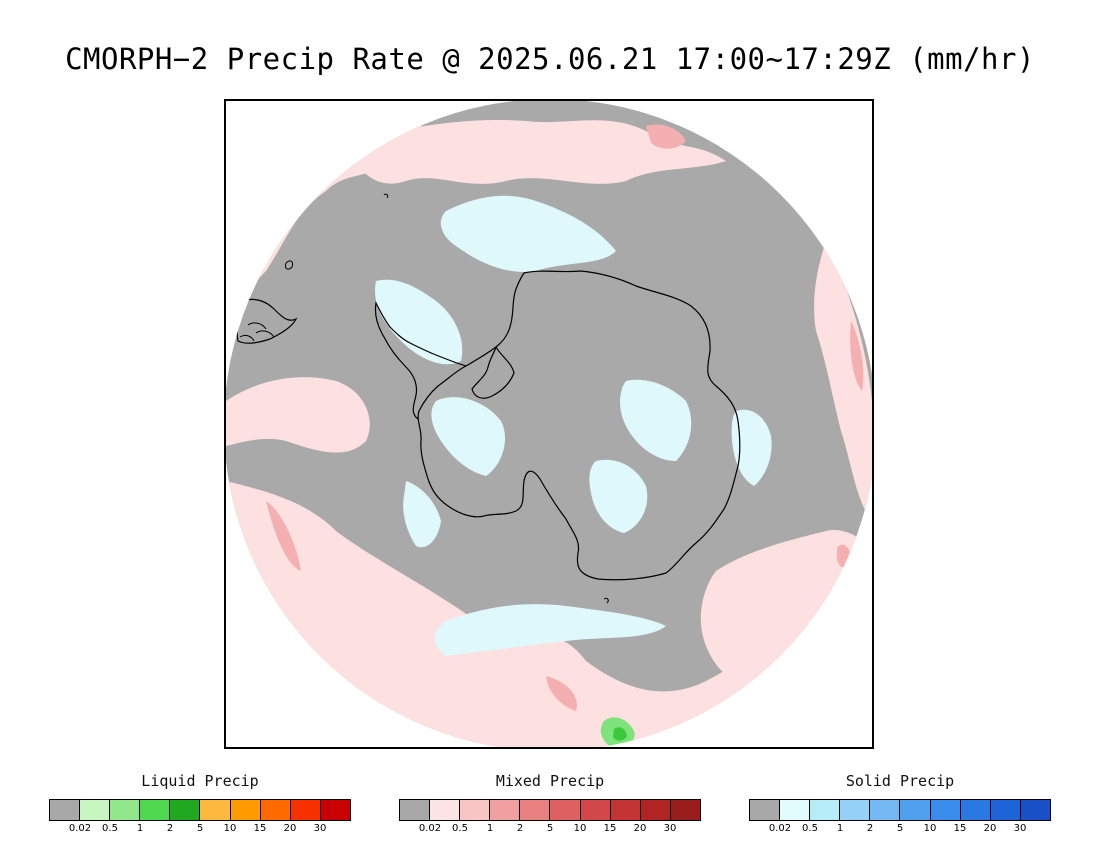 Image resolution: width=1100 pixels, height=850 pixels. Describe the element at coordinates (930, 828) in the screenshot. I see `legend-solid-tick-5: 10` at that location.